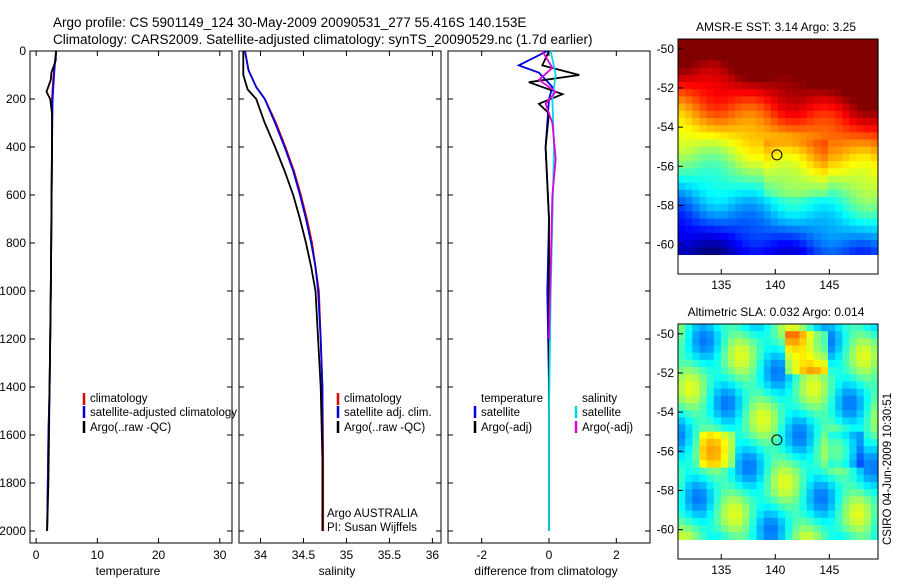 This screenshot has height=585, width=900. I want to click on legend-temperature-title: temperature, so click(512, 399).